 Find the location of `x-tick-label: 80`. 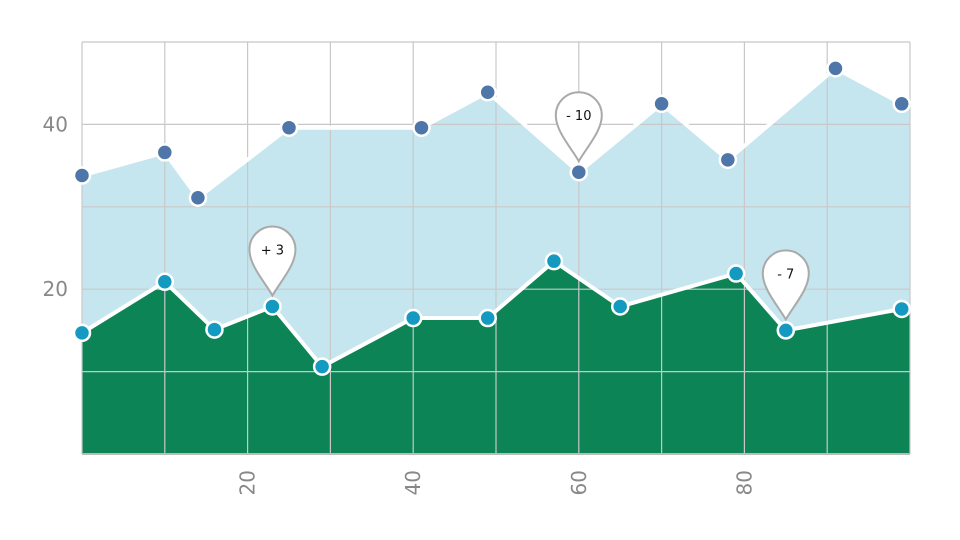

x-tick-label: 80 is located at coordinates (744, 482).